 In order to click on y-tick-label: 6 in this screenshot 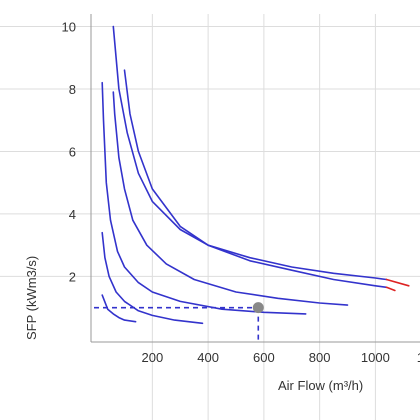, I will do `click(72, 151)`.